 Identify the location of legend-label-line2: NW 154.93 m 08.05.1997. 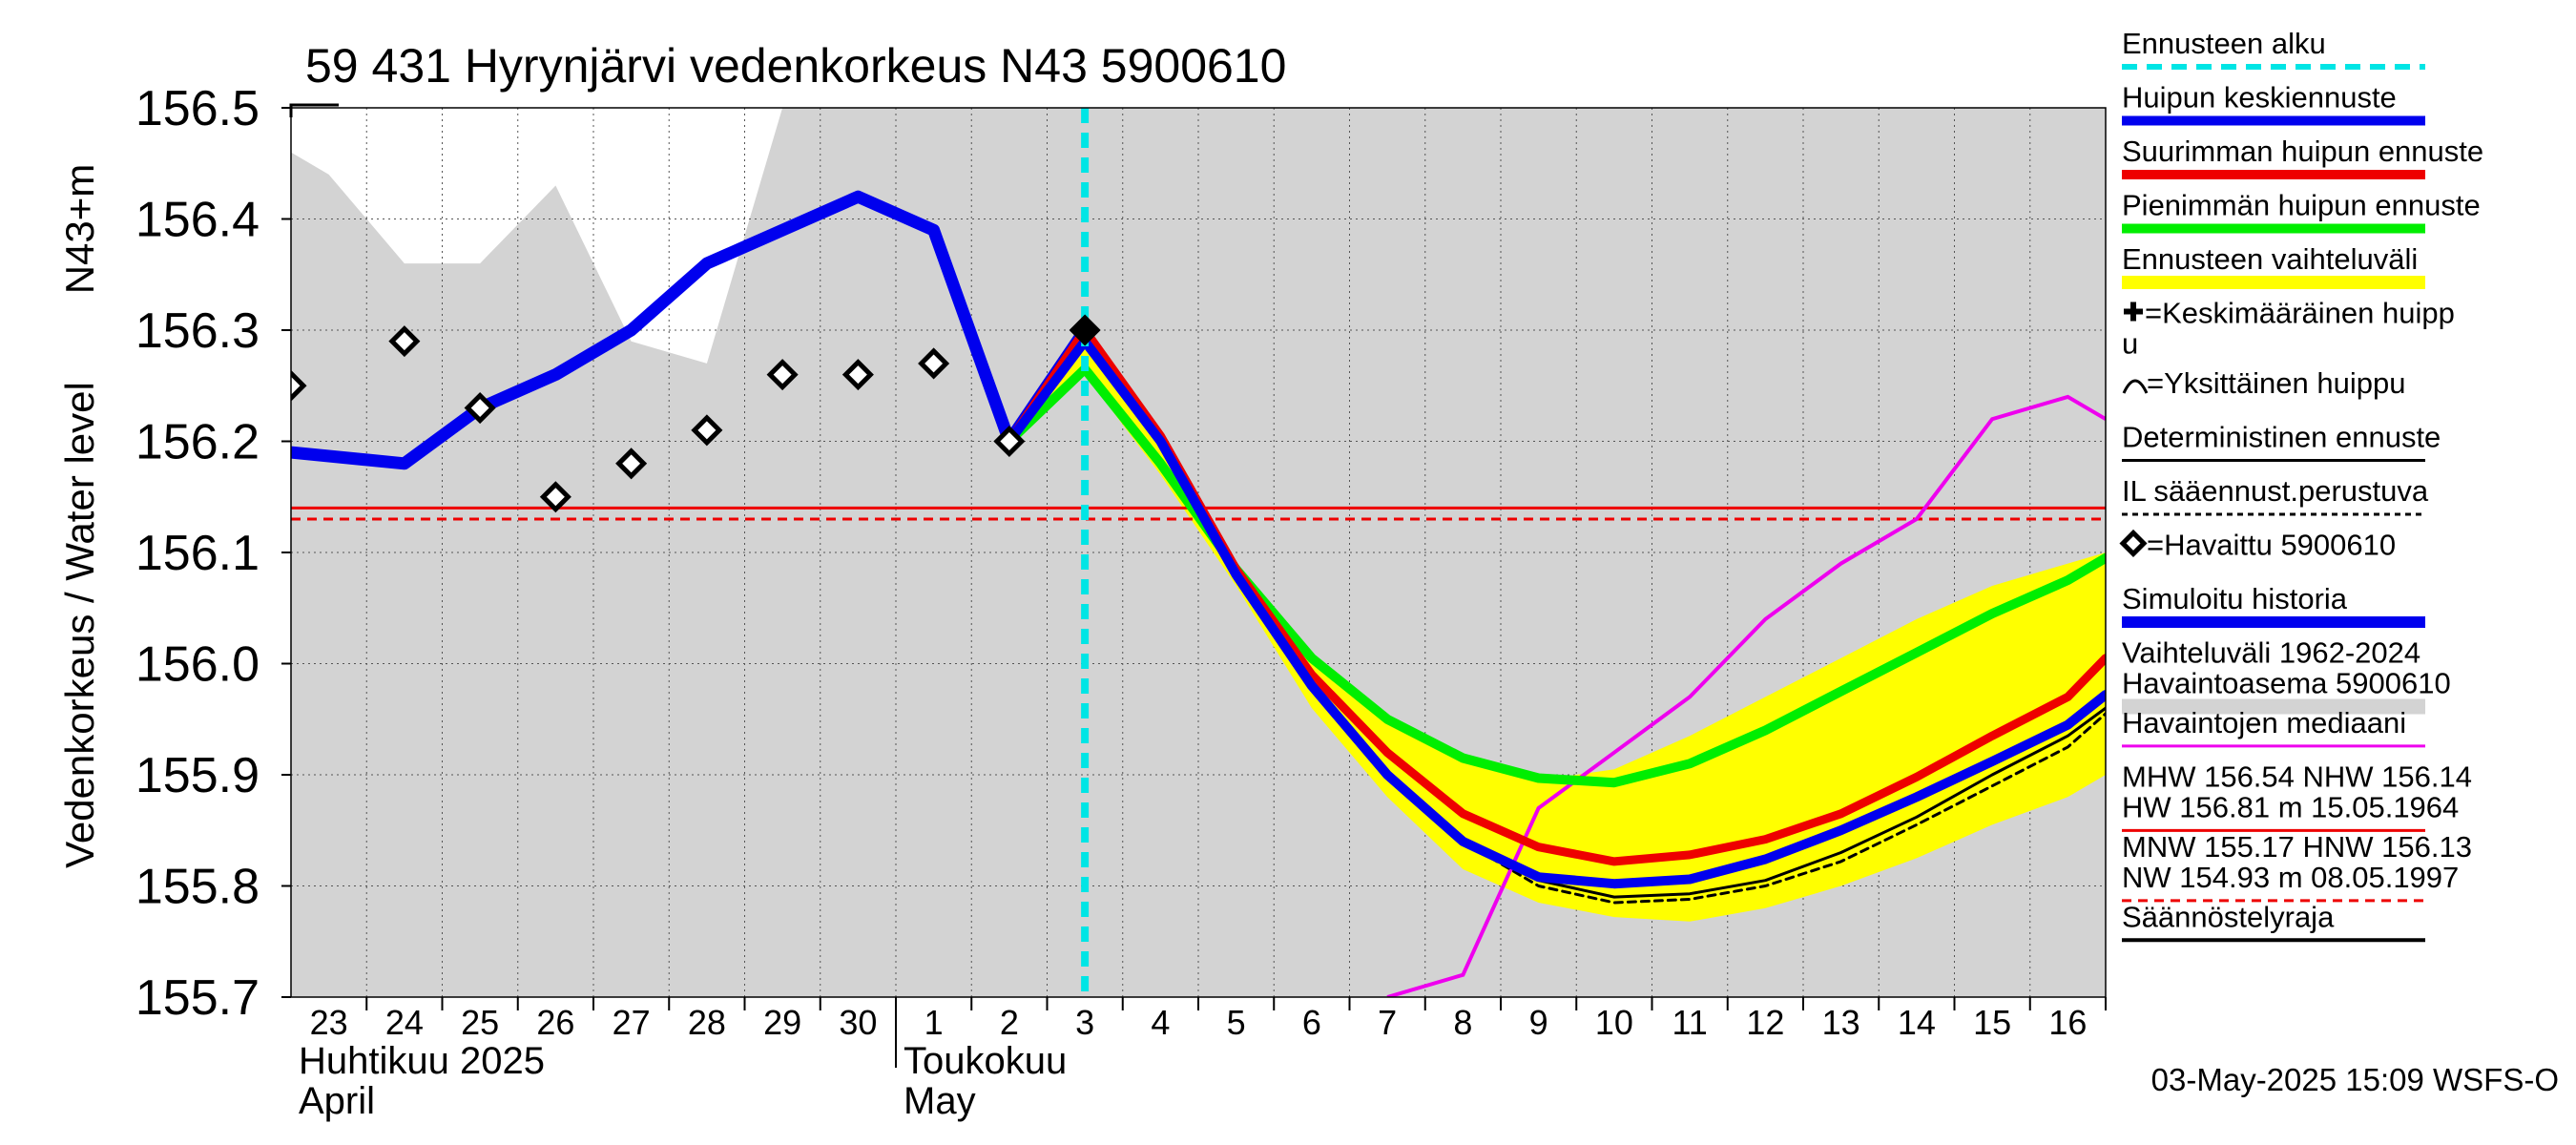
(2290, 877).